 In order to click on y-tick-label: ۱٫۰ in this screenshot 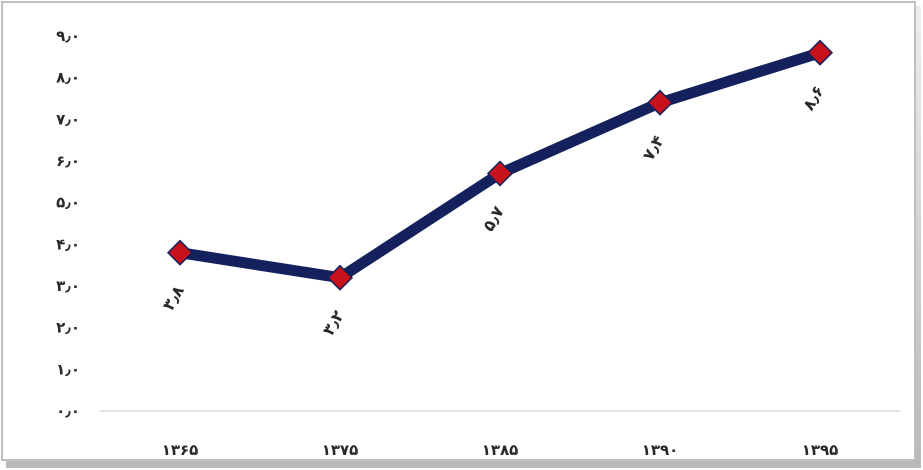, I will do `click(68, 369)`.